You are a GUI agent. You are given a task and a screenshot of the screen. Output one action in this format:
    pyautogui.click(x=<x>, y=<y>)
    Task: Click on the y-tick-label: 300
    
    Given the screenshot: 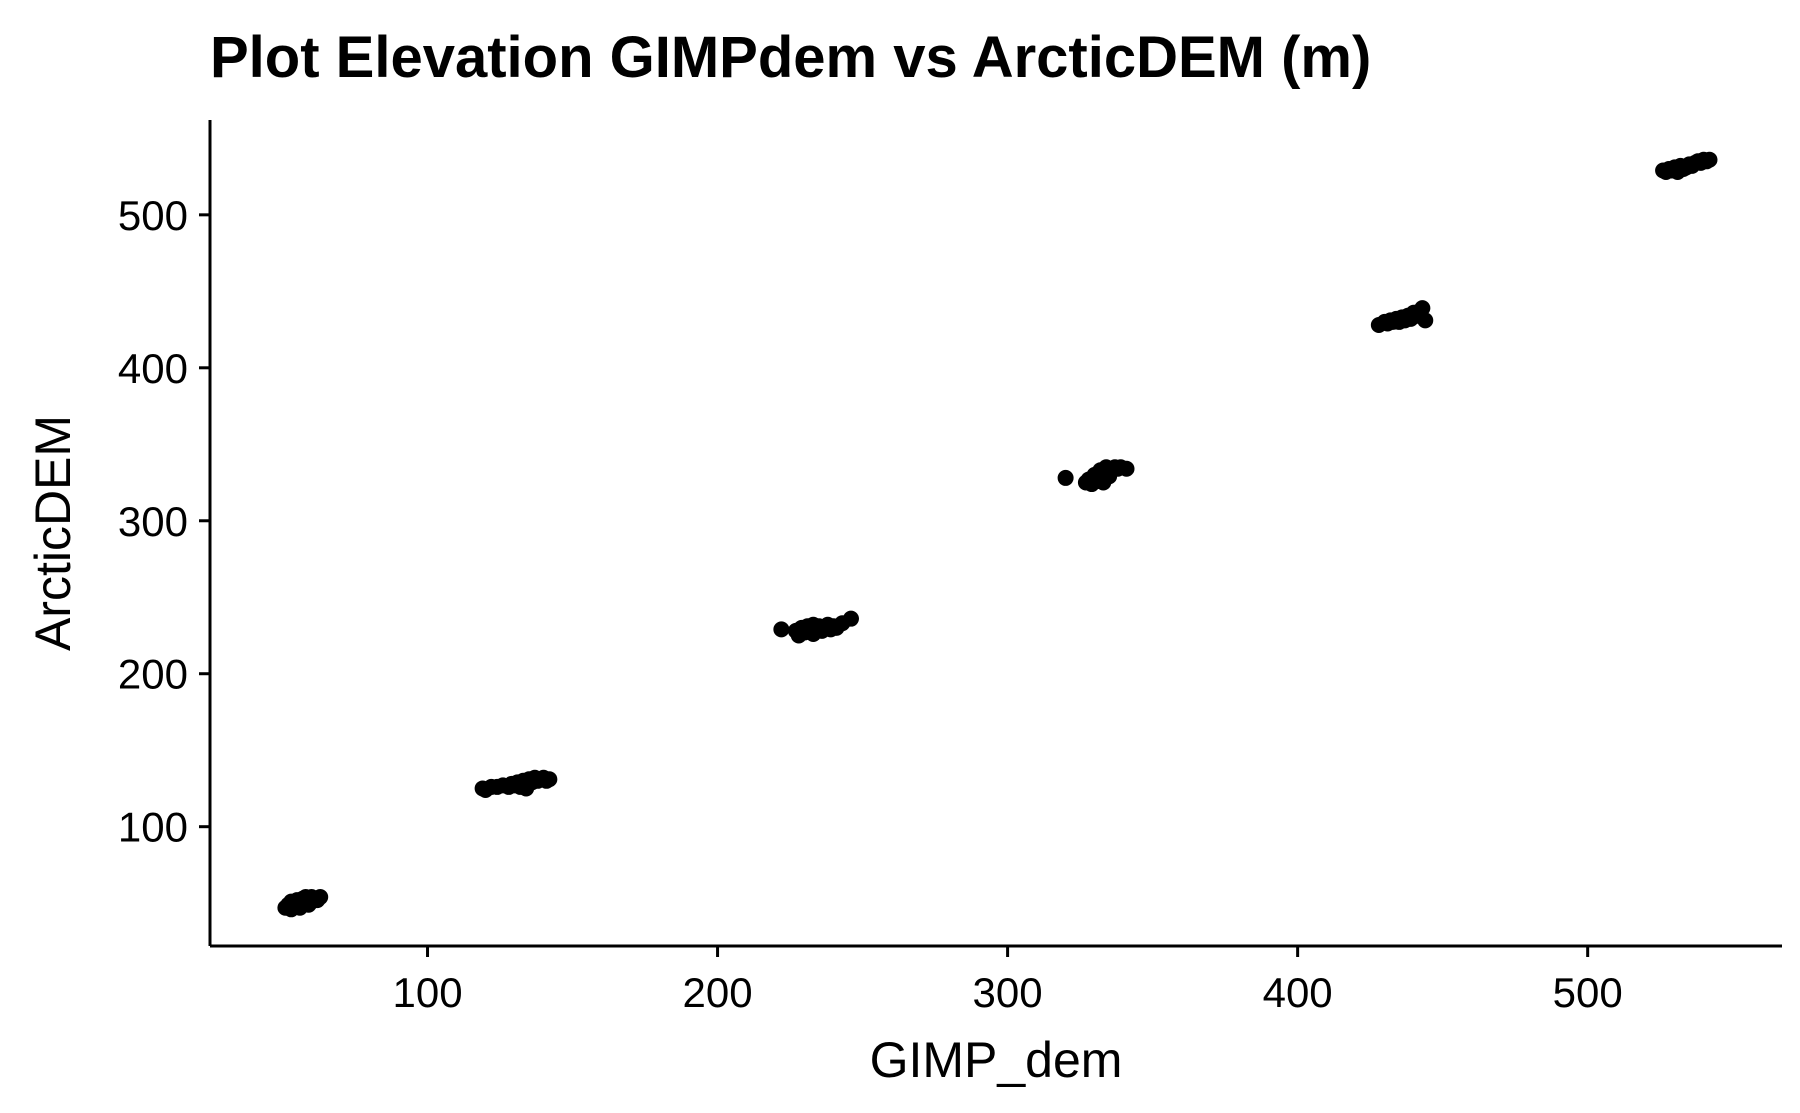 What is the action you would take?
    pyautogui.click(x=153, y=521)
    